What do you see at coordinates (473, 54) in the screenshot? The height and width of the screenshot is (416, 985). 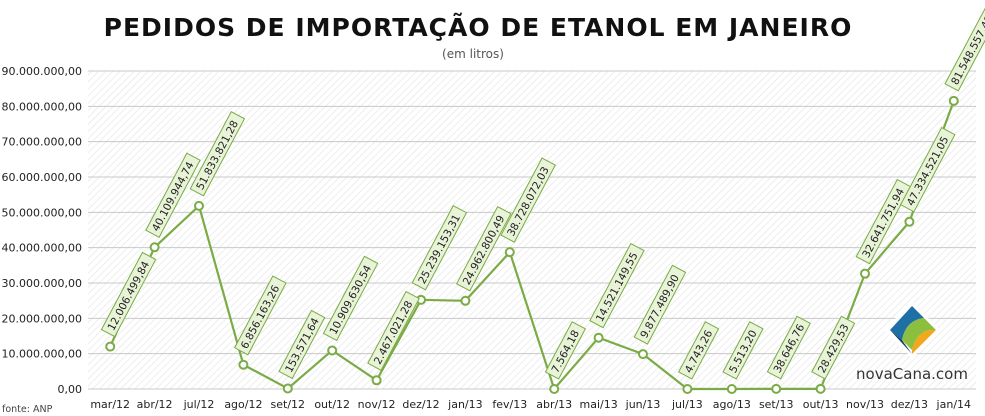 I see `chart-subtitle: (em litros)` at bounding box center [473, 54].